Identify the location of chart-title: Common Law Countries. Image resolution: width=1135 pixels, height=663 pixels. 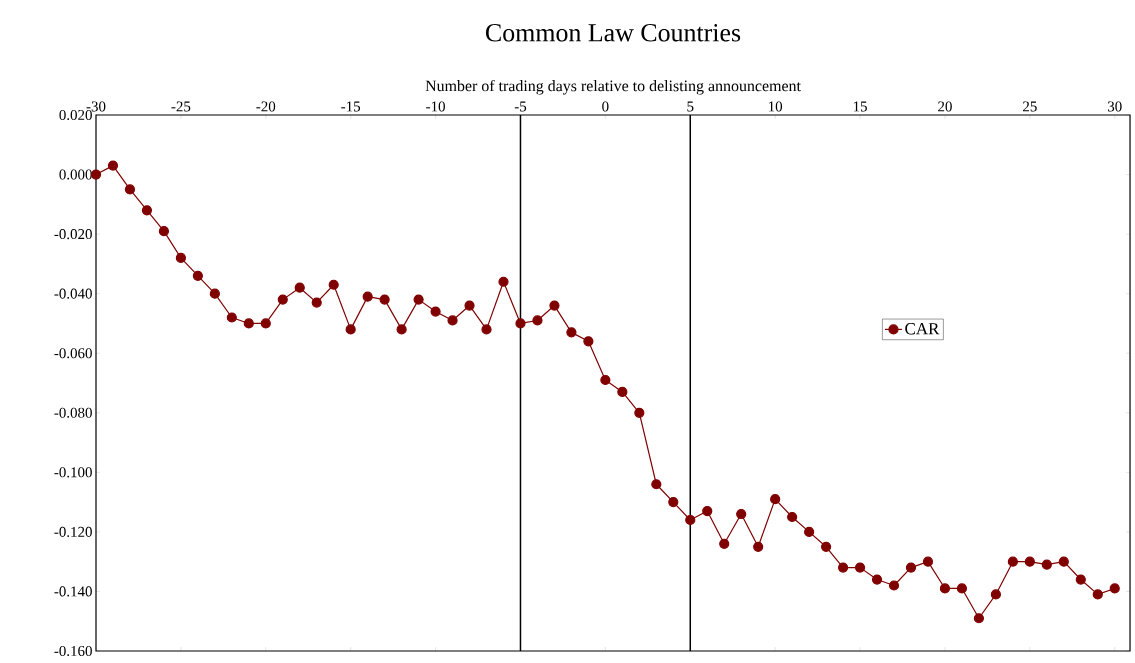
(613, 33).